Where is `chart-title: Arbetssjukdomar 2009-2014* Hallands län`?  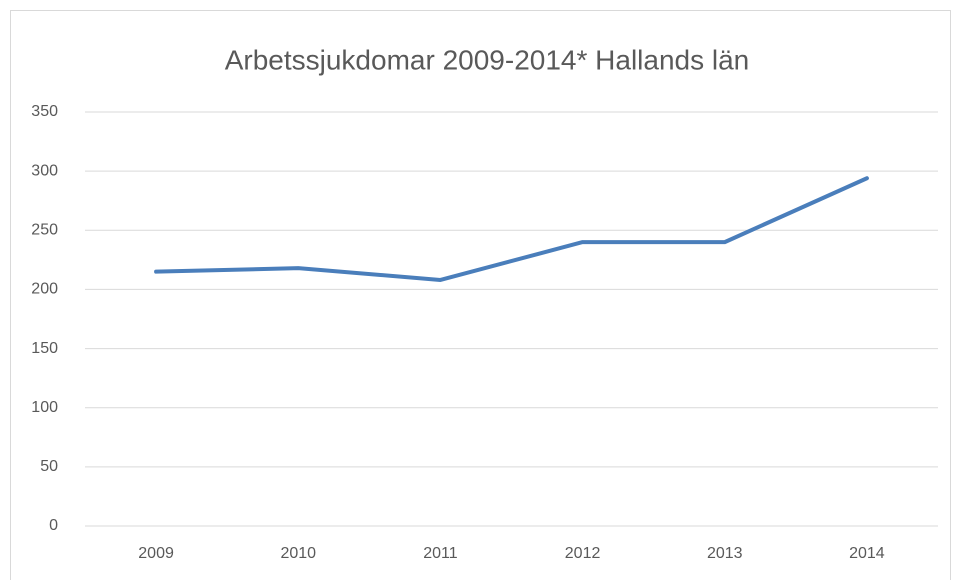
chart-title: Arbetssjukdomar 2009-2014* Hallands län is located at coordinates (487, 59).